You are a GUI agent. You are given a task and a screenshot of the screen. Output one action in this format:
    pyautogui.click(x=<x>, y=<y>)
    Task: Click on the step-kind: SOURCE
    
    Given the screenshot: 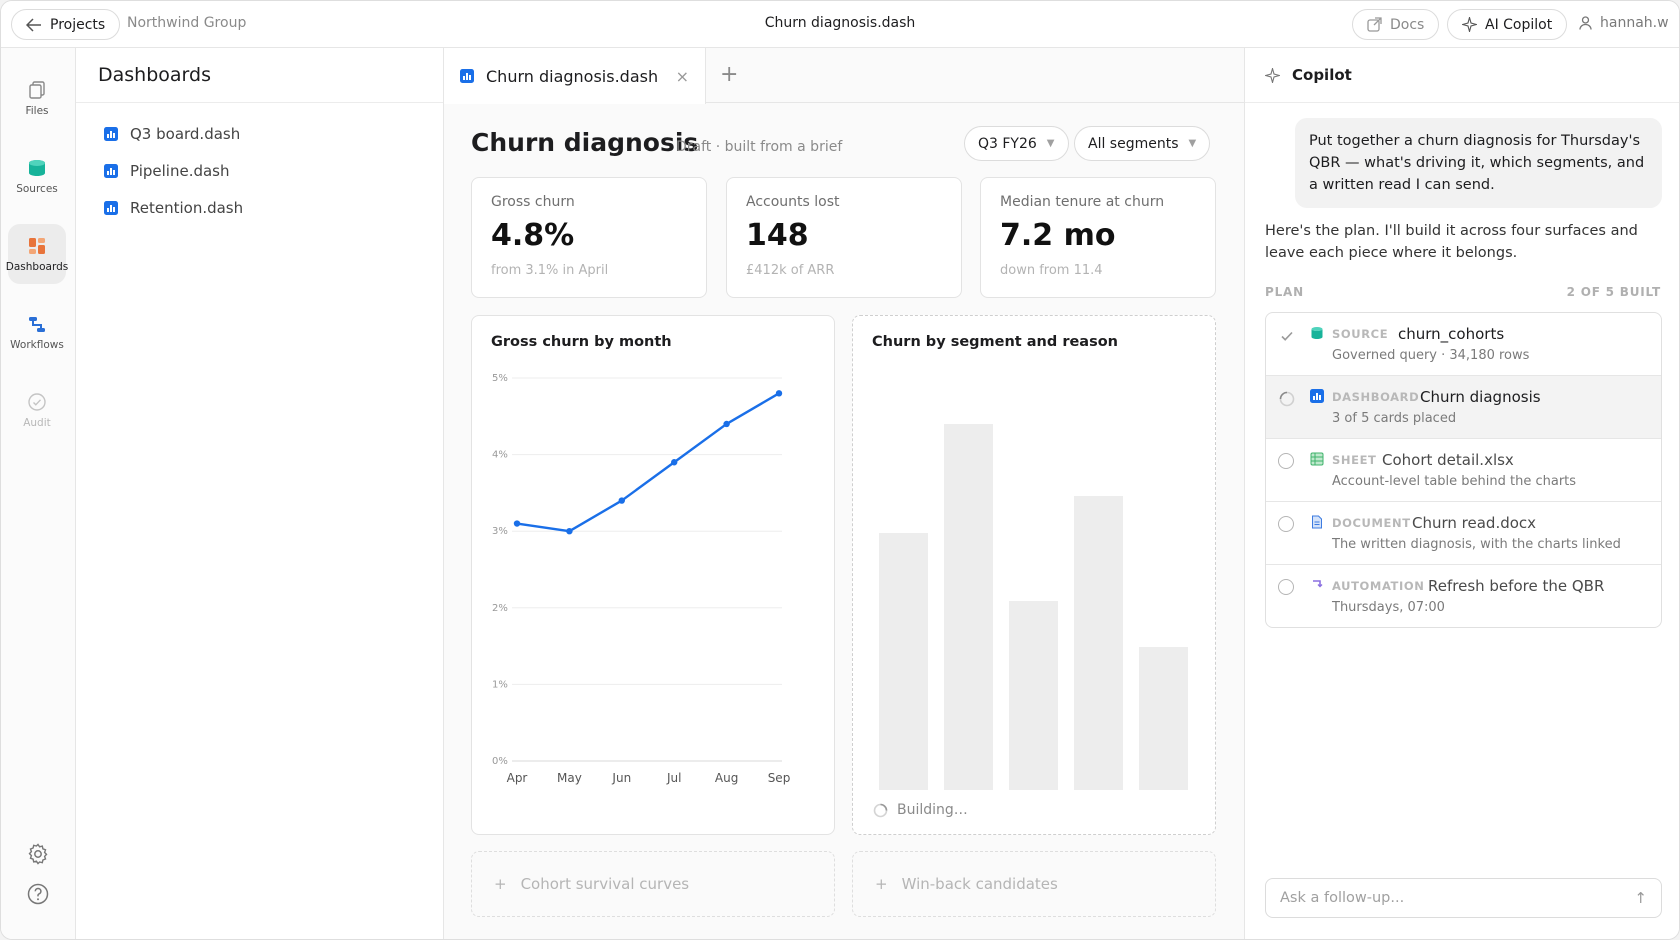 What is the action you would take?
    pyautogui.click(x=1360, y=334)
    